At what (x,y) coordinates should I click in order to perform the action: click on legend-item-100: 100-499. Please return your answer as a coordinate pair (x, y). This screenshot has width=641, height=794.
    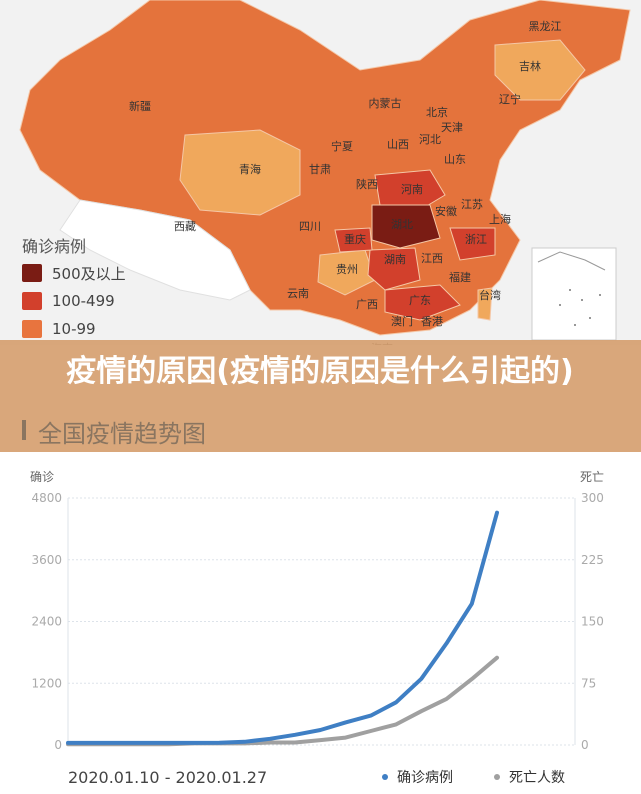
    Looking at the image, I should click on (68, 301).